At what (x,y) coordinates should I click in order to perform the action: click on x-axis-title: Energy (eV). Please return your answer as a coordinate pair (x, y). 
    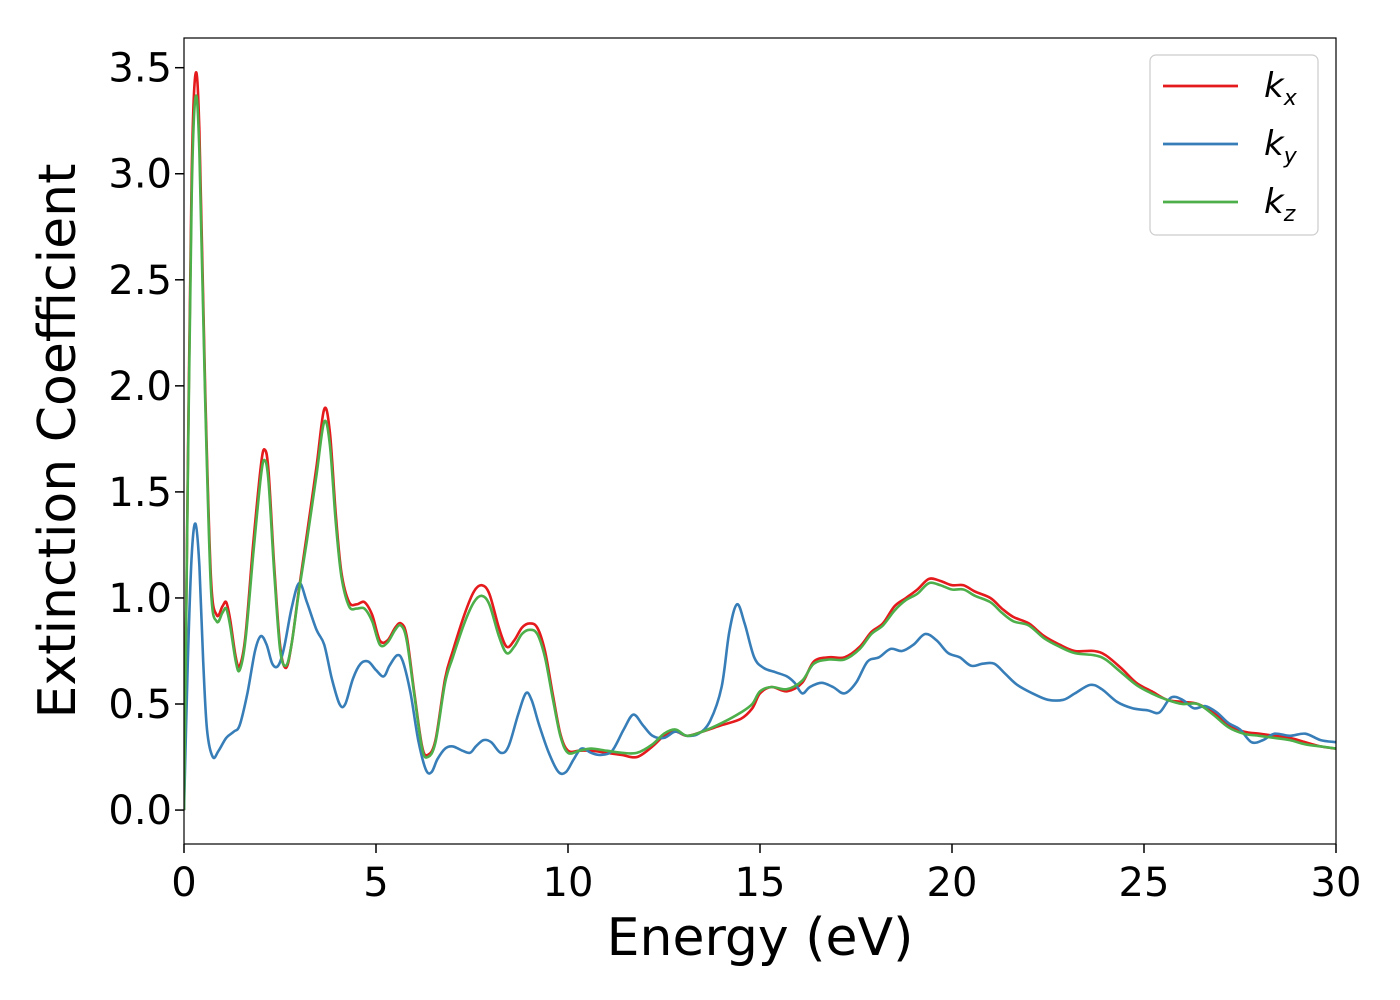
    Looking at the image, I should click on (760, 938).